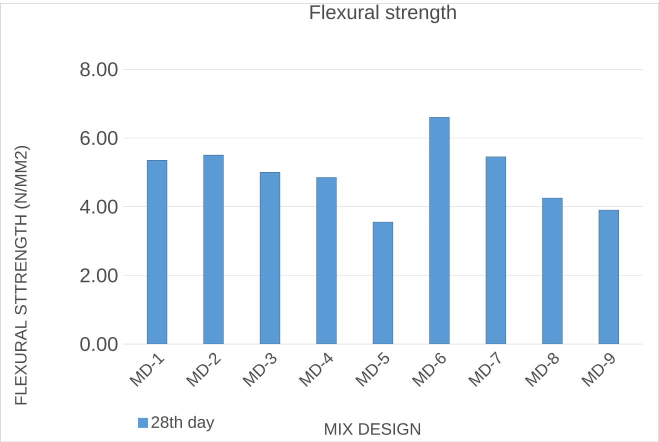 The image size is (659, 442). Describe the element at coordinates (99, 137) in the screenshot. I see `y-tick-label: 6.00` at that location.